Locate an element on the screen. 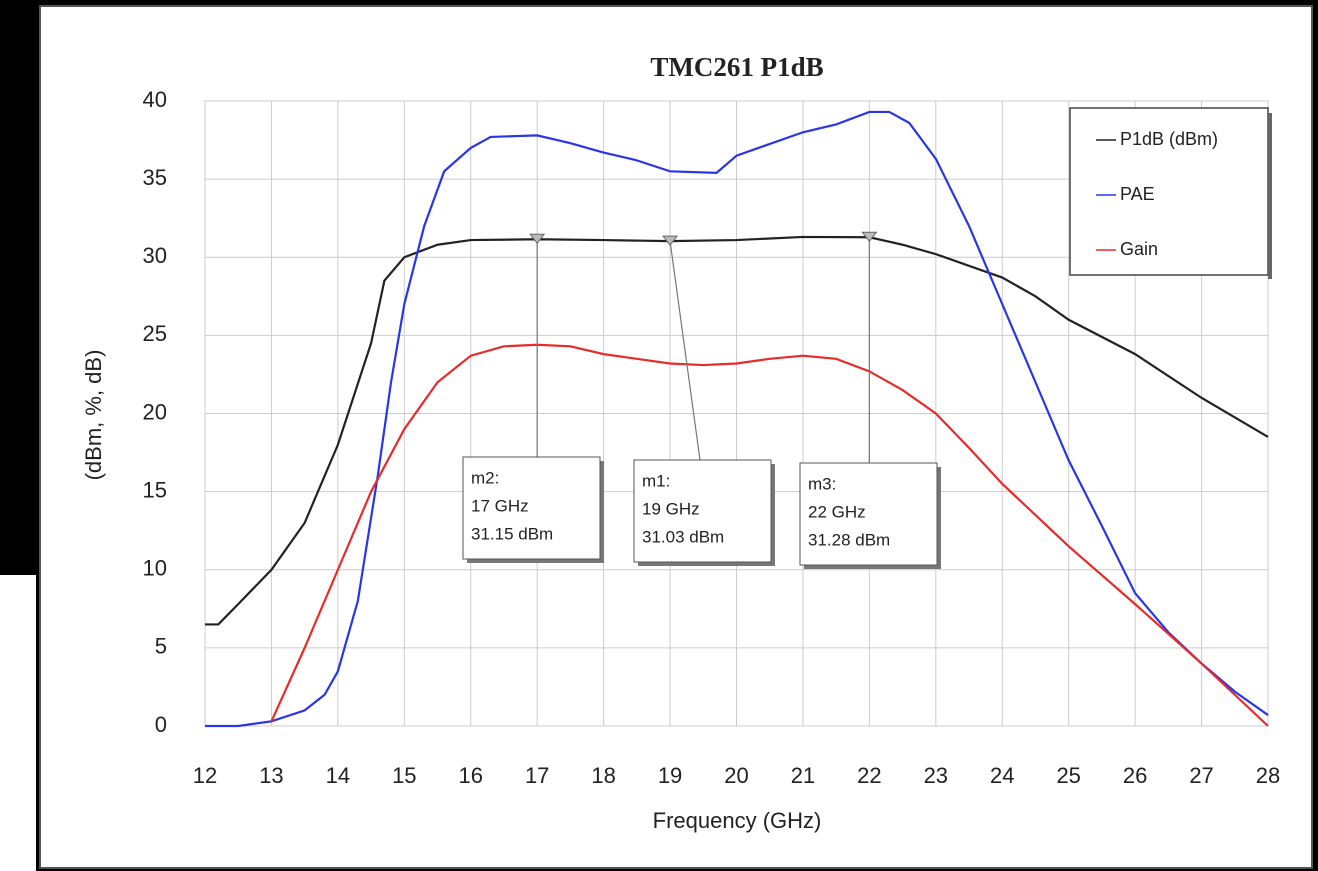 This screenshot has height=871, width=1318. marker-leader is located at coordinates (685, 351).